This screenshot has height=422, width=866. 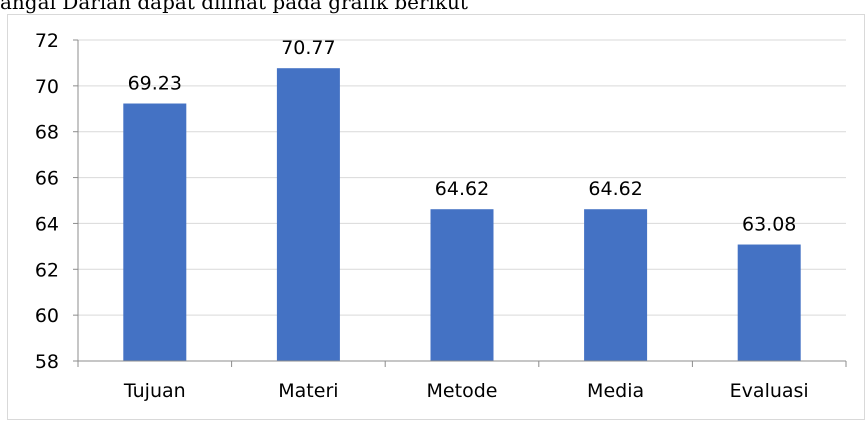 What do you see at coordinates (615, 391) in the screenshot?
I see `category-label-media: Media` at bounding box center [615, 391].